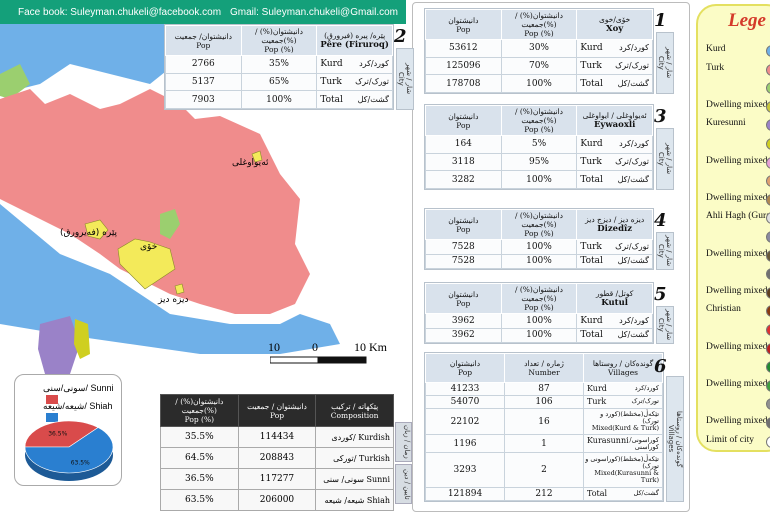  What do you see at coordinates (465, 388) in the screenshot?
I see `cell-pop: 41233` at bounding box center [465, 388].